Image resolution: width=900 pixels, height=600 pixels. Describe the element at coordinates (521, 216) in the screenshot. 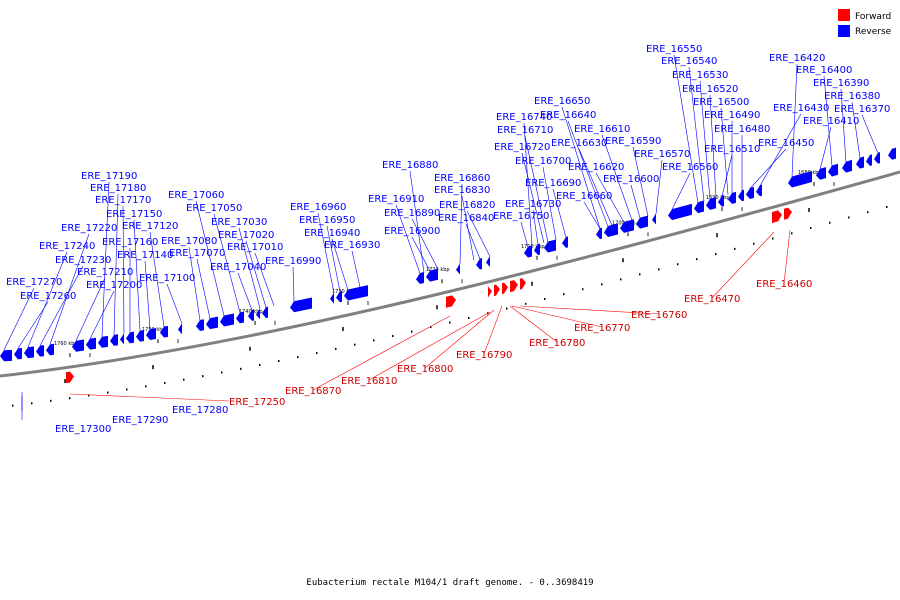

I see `reverse-gene-label: ERE_16750` at that location.